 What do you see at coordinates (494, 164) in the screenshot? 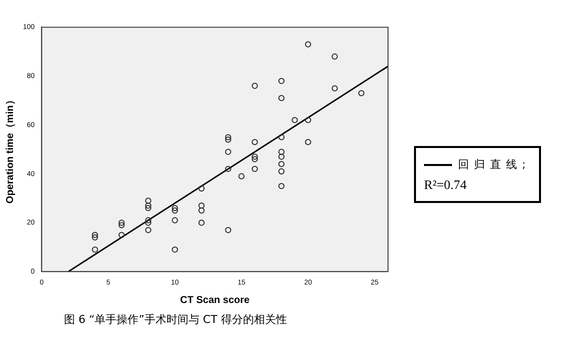
I see `legend-label: 回归直线;` at bounding box center [494, 164].